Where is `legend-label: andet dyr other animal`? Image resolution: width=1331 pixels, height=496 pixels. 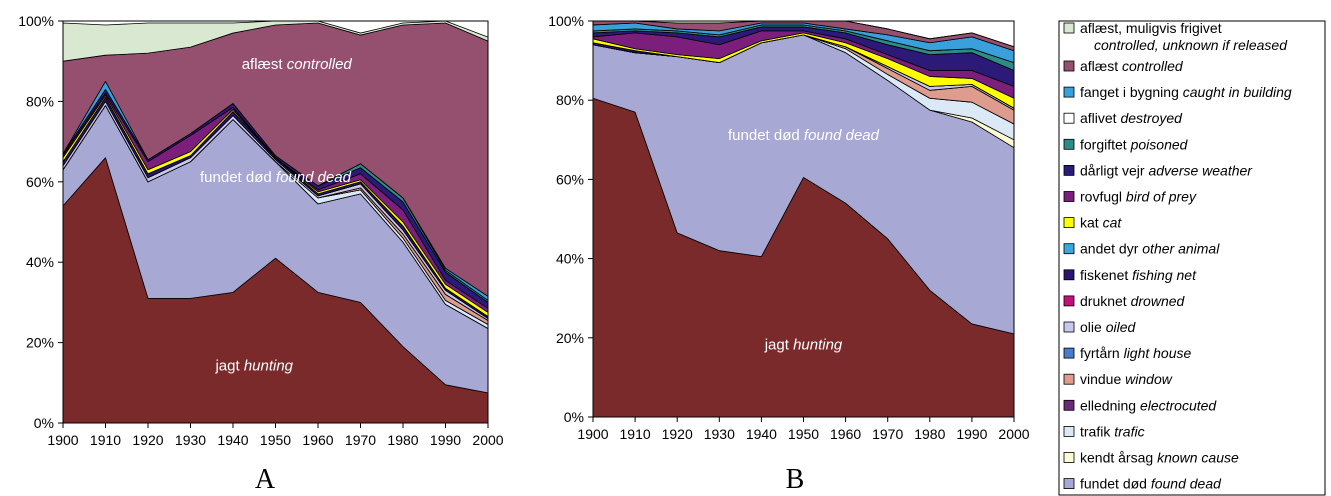 legend-label: andet dyr other animal is located at coordinates (1150, 249).